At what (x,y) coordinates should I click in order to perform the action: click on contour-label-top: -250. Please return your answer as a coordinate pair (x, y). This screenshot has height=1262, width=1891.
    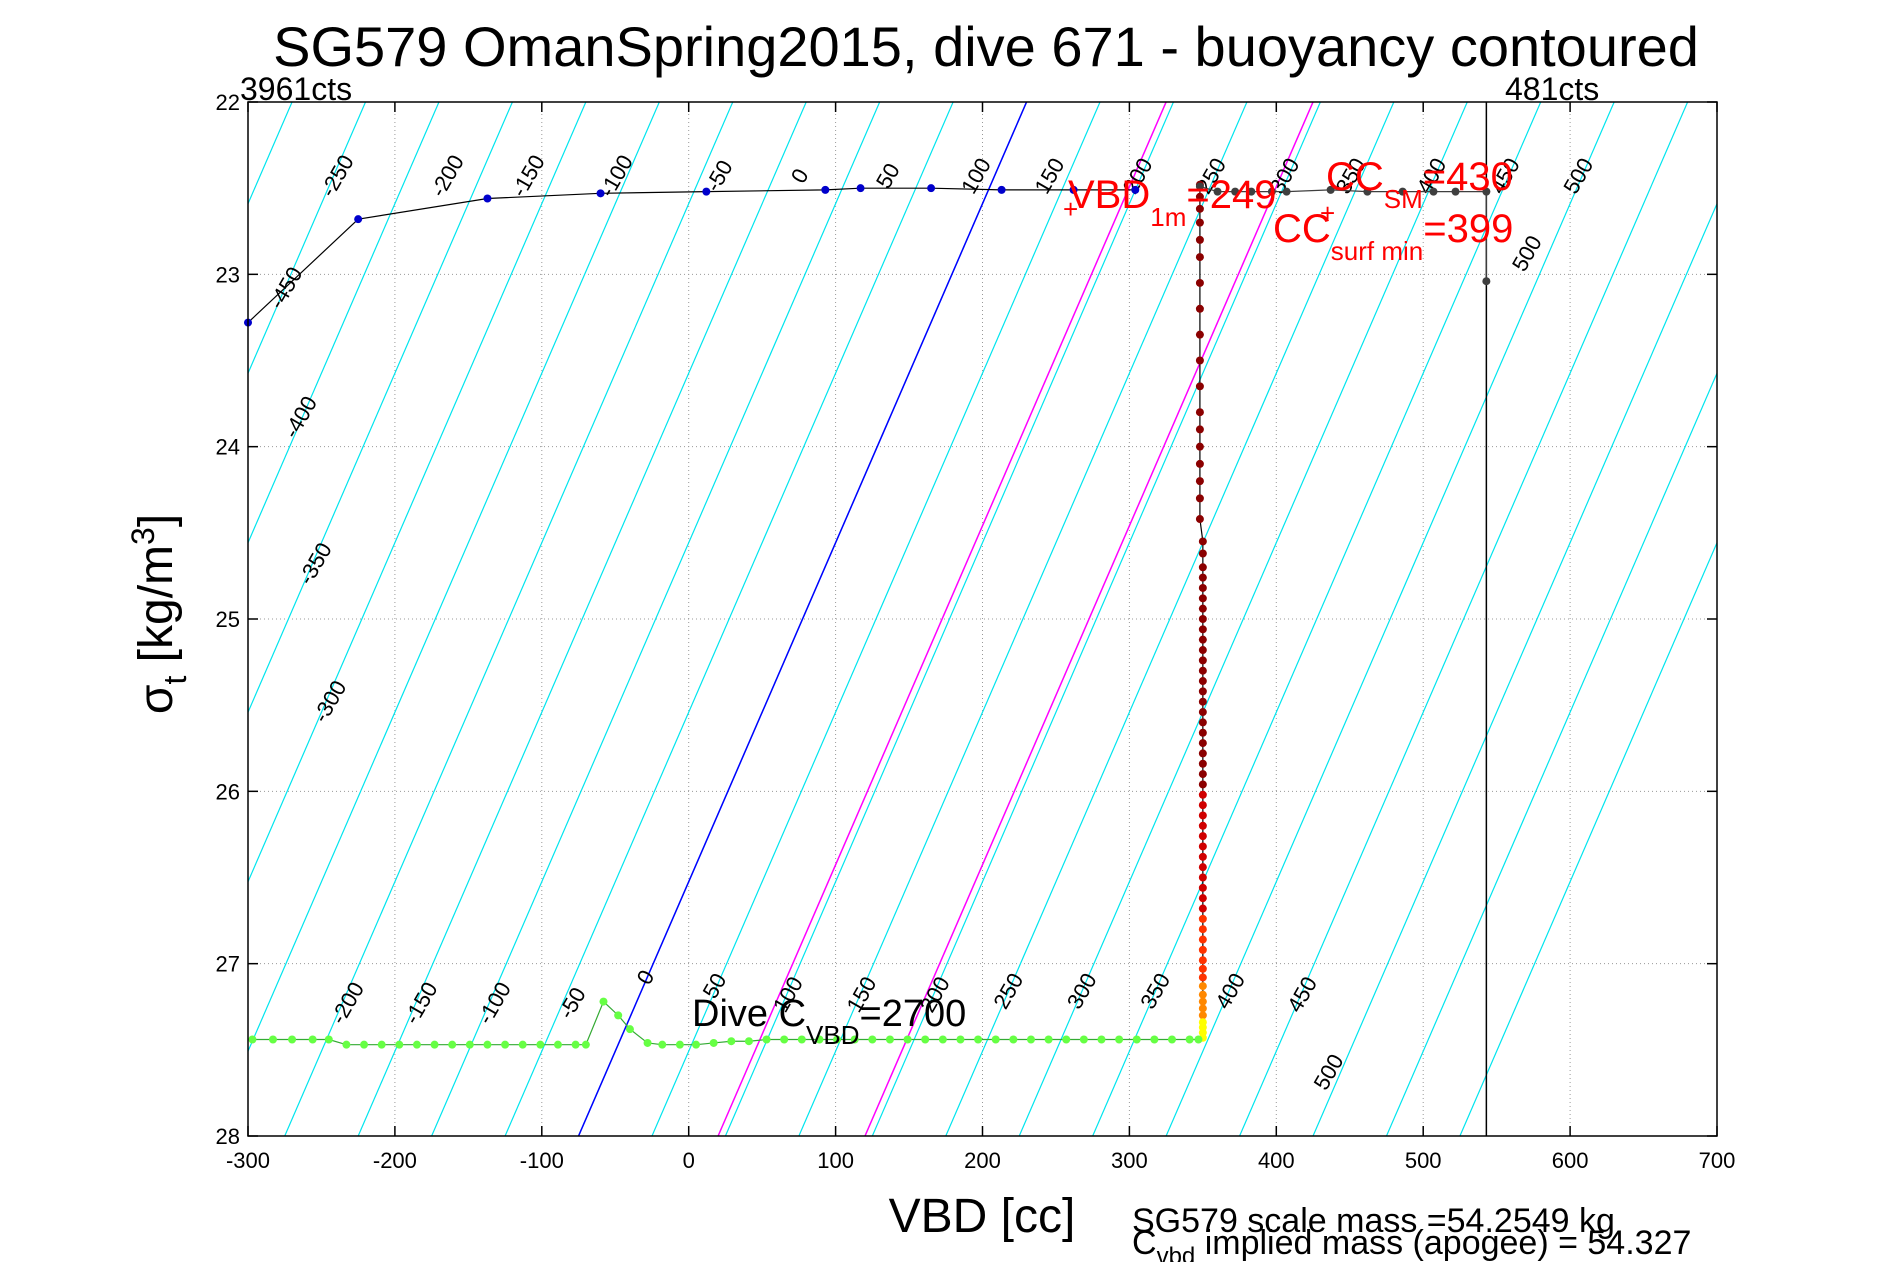
    Looking at the image, I should click on (337, 175).